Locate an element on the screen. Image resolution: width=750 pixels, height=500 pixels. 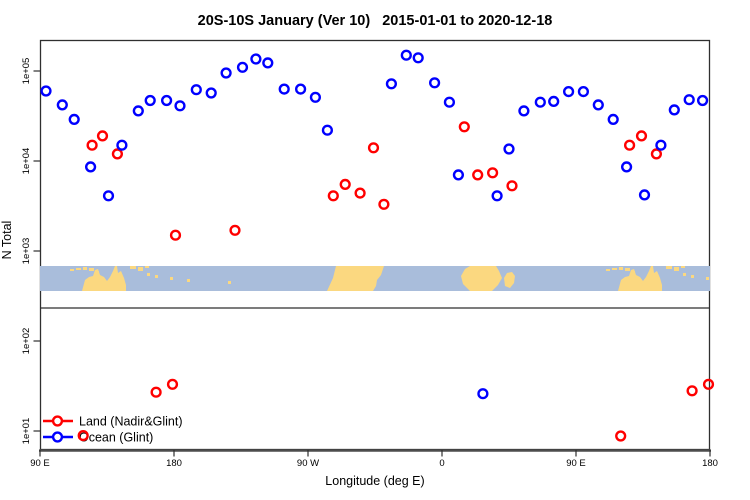
legend: Land (Nadir&Glint) Ocean (Glint) is located at coordinates (113, 430).